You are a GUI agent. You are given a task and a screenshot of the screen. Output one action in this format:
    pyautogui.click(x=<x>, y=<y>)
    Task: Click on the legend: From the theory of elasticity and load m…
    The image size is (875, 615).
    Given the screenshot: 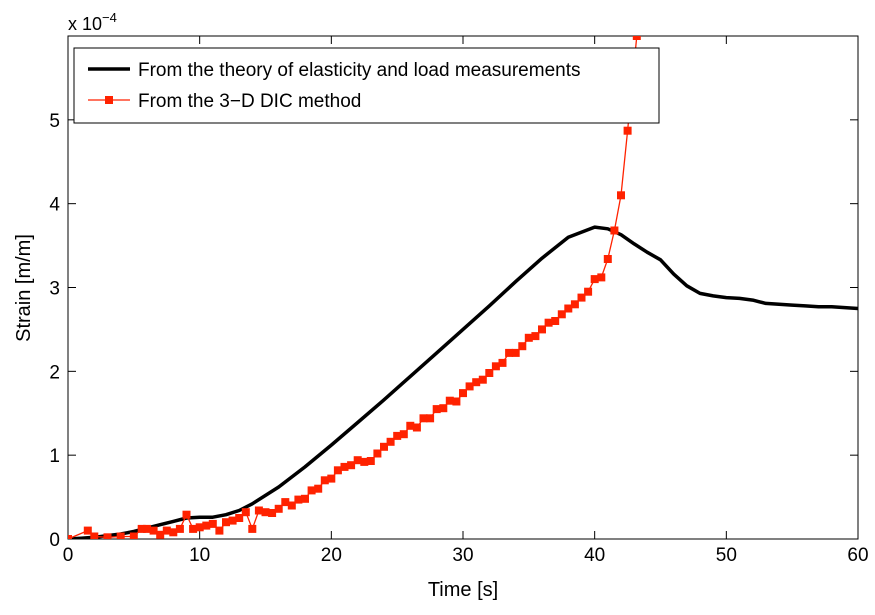 What is the action you would take?
    pyautogui.click(x=366, y=85)
    